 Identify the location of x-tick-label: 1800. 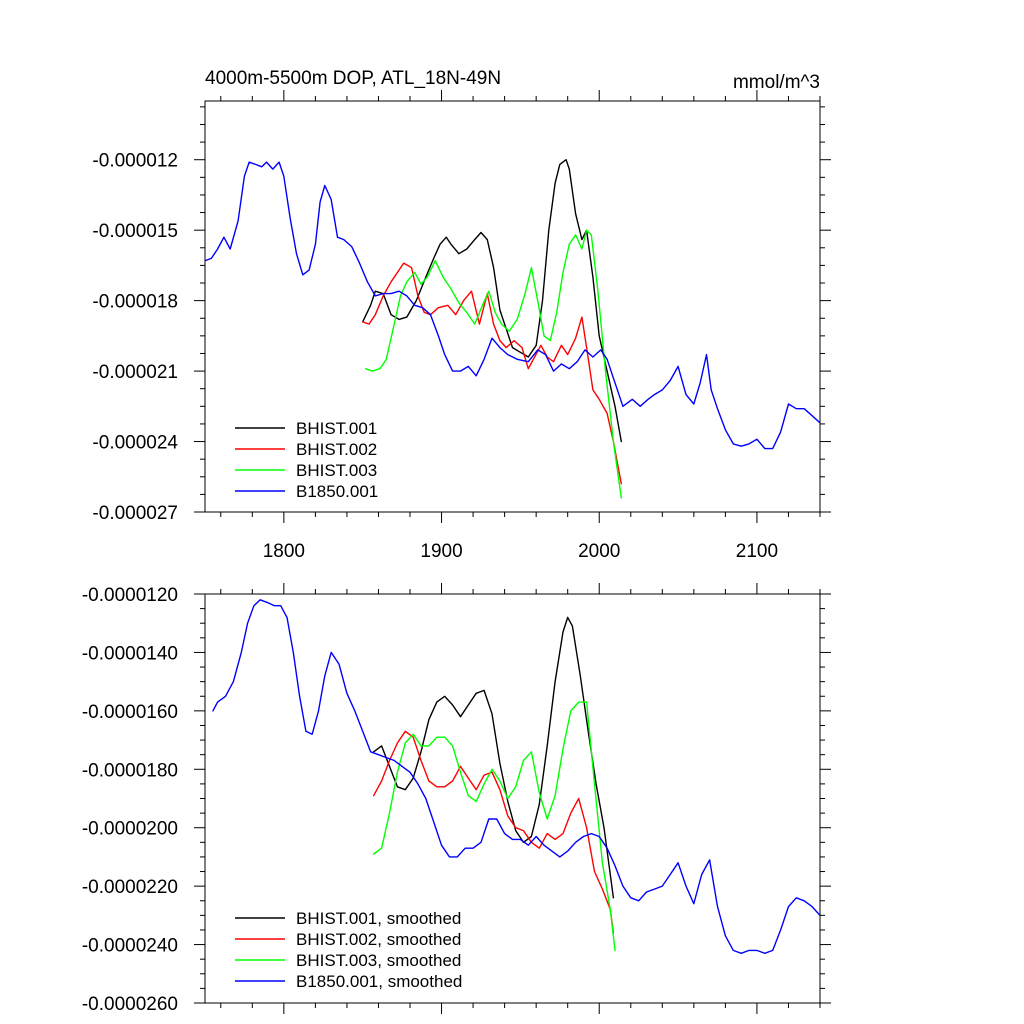
(284, 551).